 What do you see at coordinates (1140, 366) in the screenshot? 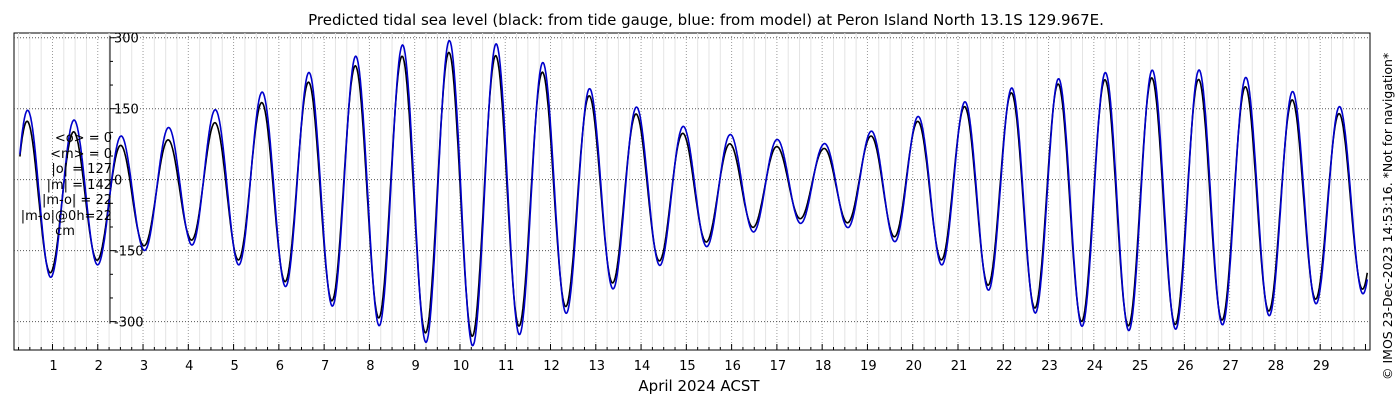
I see `x-tick-label: 25` at bounding box center [1140, 366].